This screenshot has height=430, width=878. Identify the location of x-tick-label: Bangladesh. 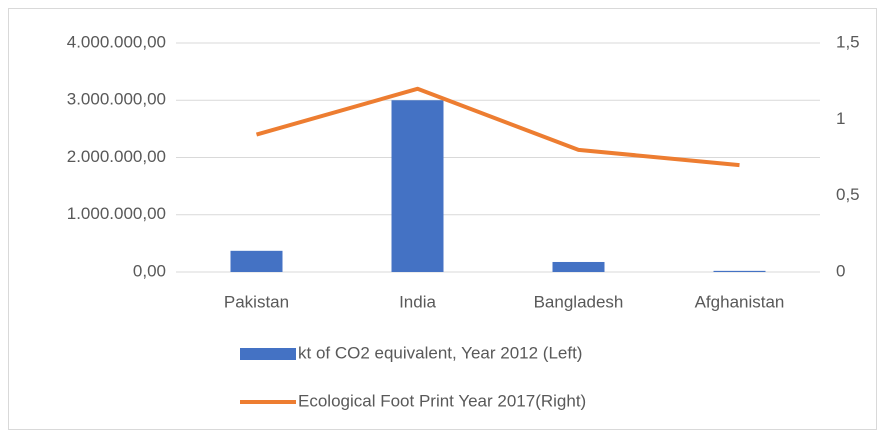
(579, 301).